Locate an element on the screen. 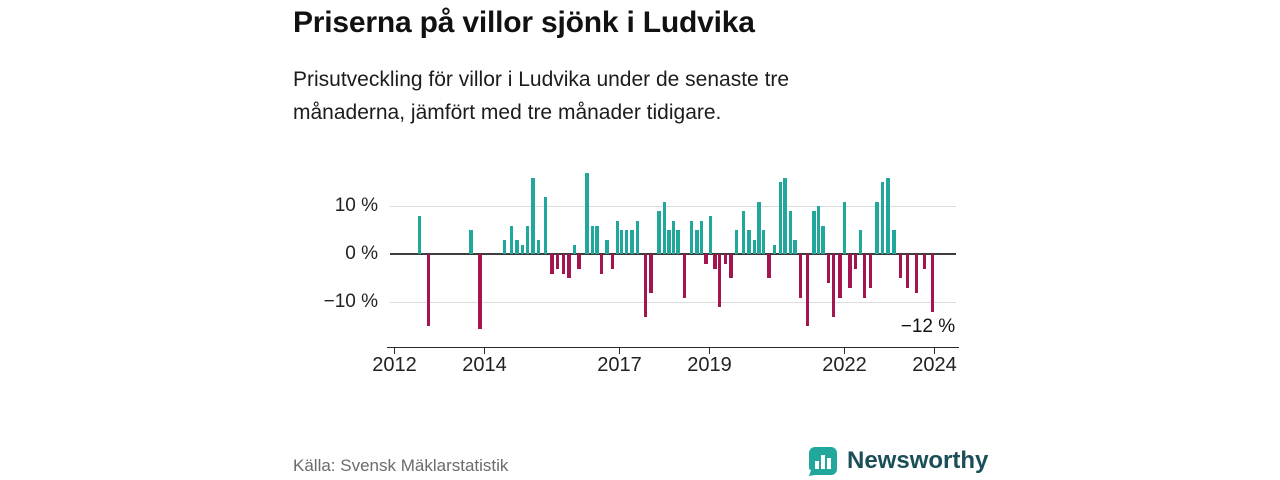 This screenshot has height=480, width=1280. x-tick-label: 2019 is located at coordinates (709, 365).